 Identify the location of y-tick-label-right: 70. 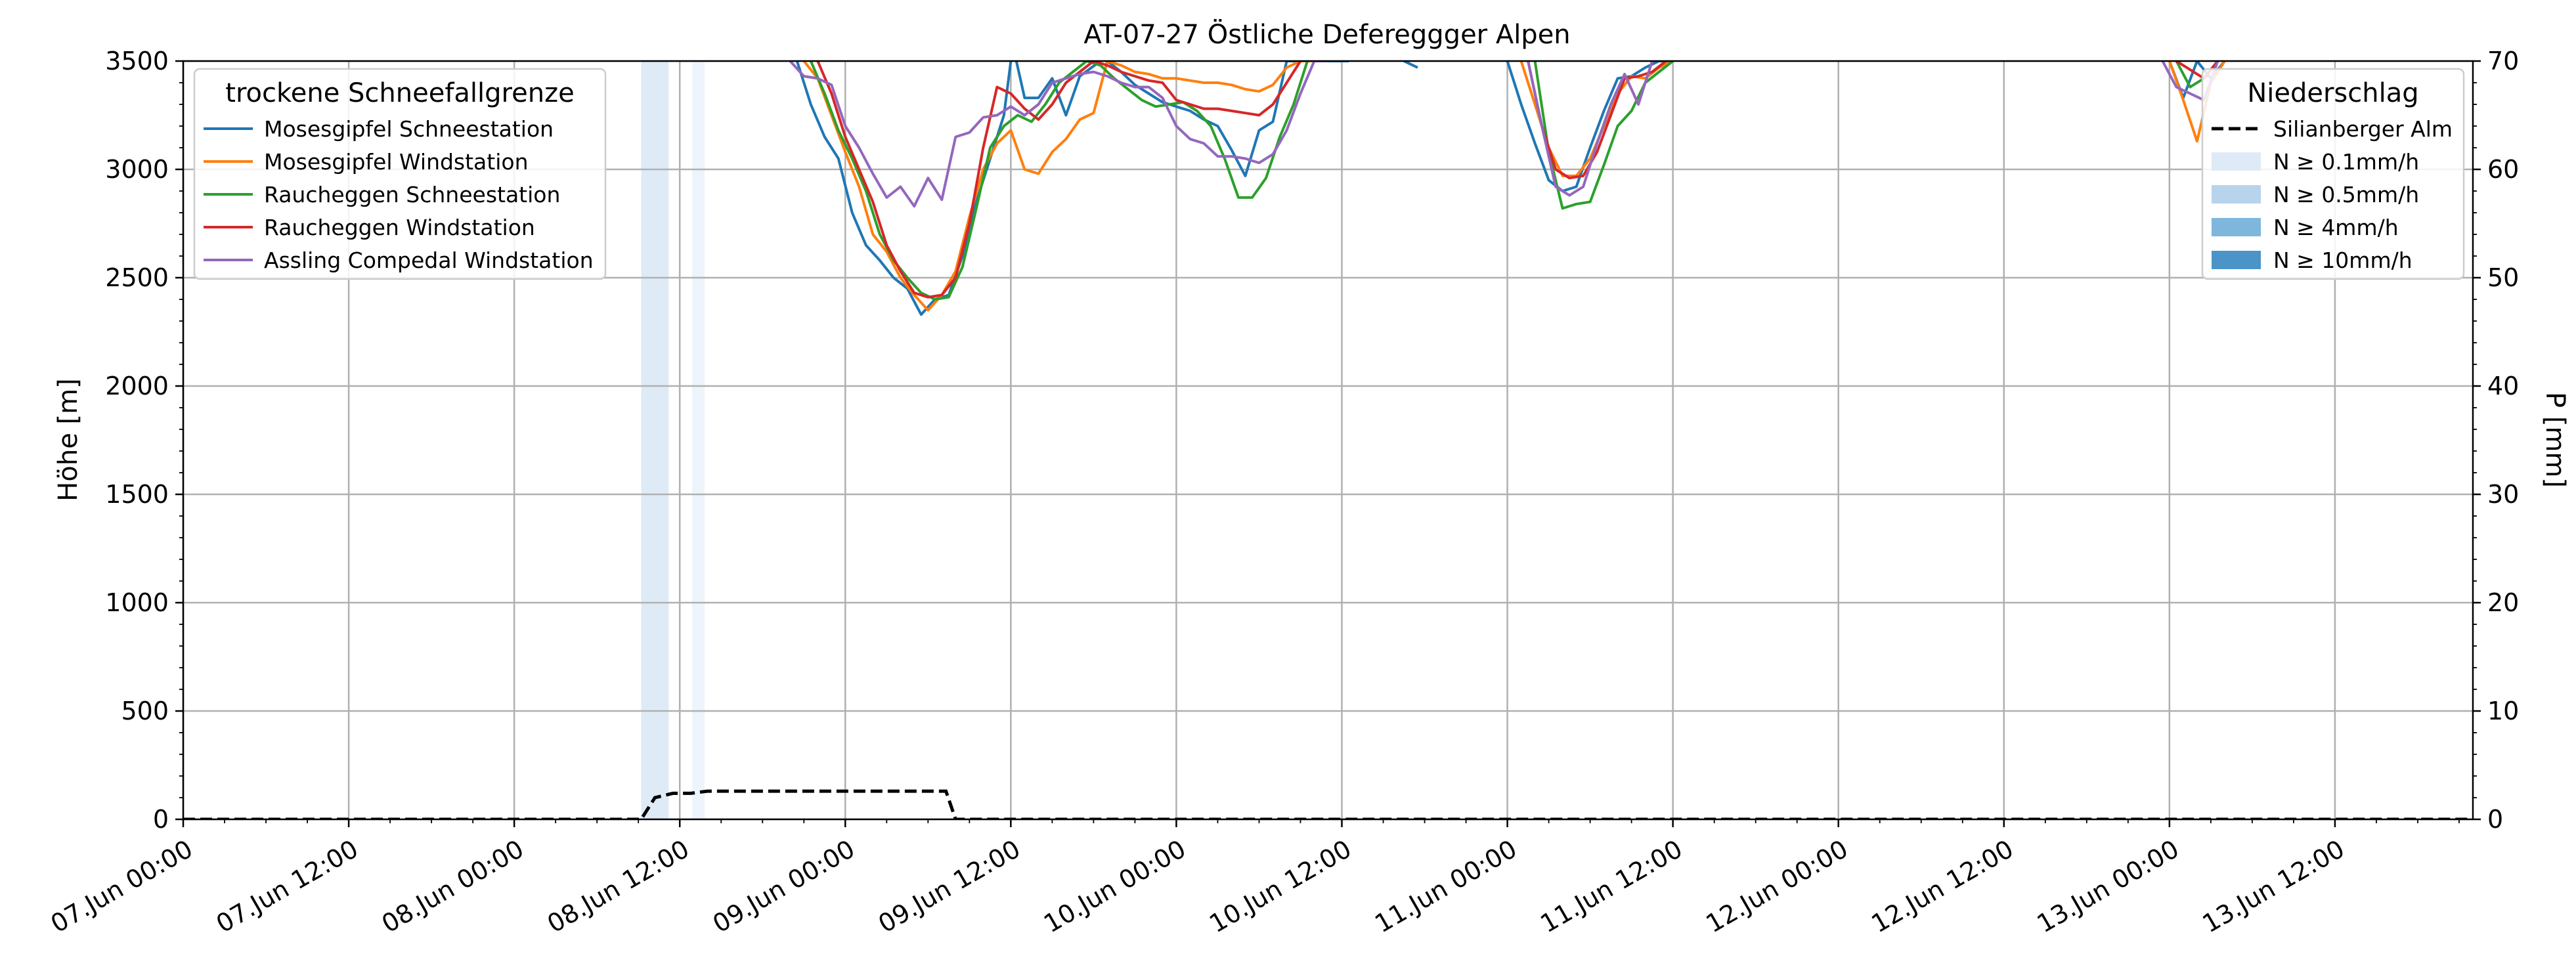
(2503, 61).